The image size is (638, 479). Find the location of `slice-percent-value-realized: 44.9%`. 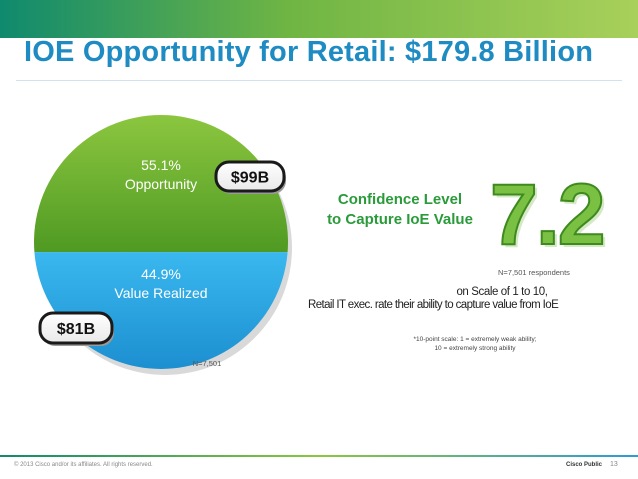

slice-percent-value-realized: 44.9% is located at coordinates (161, 274).